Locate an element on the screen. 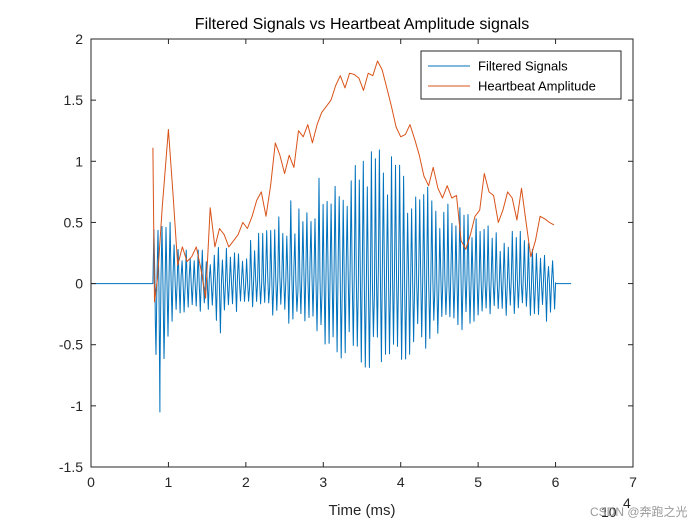  y-tick-label: 1.5 is located at coordinates (74, 100).